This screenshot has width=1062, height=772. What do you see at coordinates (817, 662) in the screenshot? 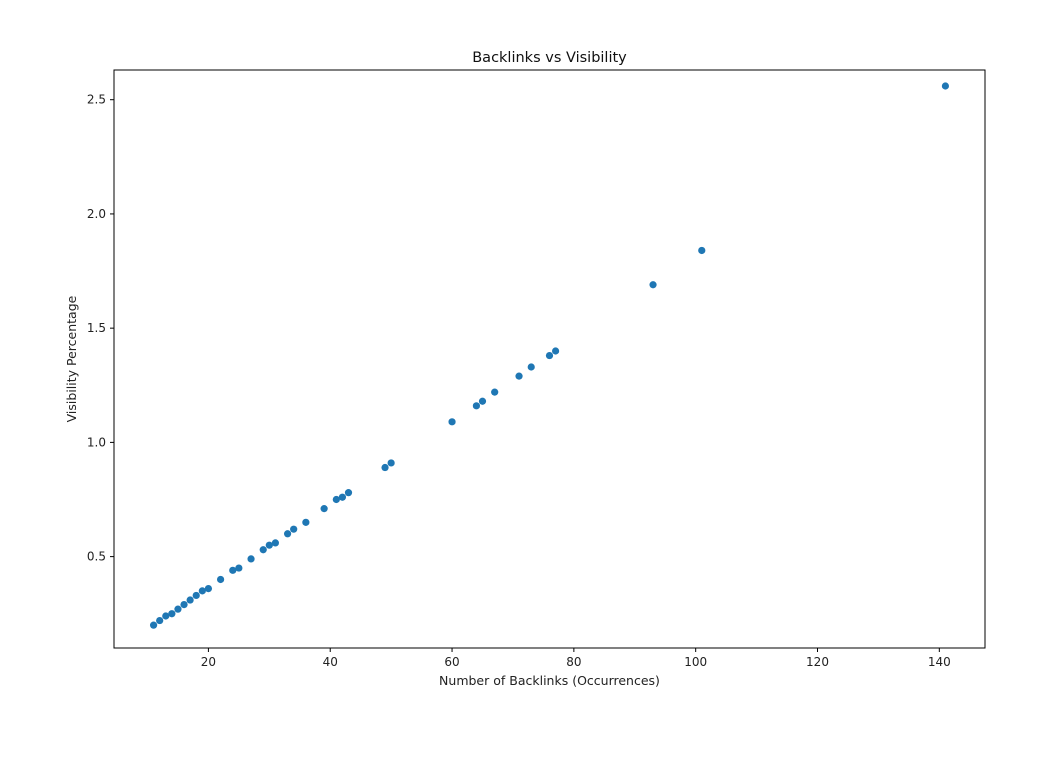
I see `x-tick-label: 120` at bounding box center [817, 662].